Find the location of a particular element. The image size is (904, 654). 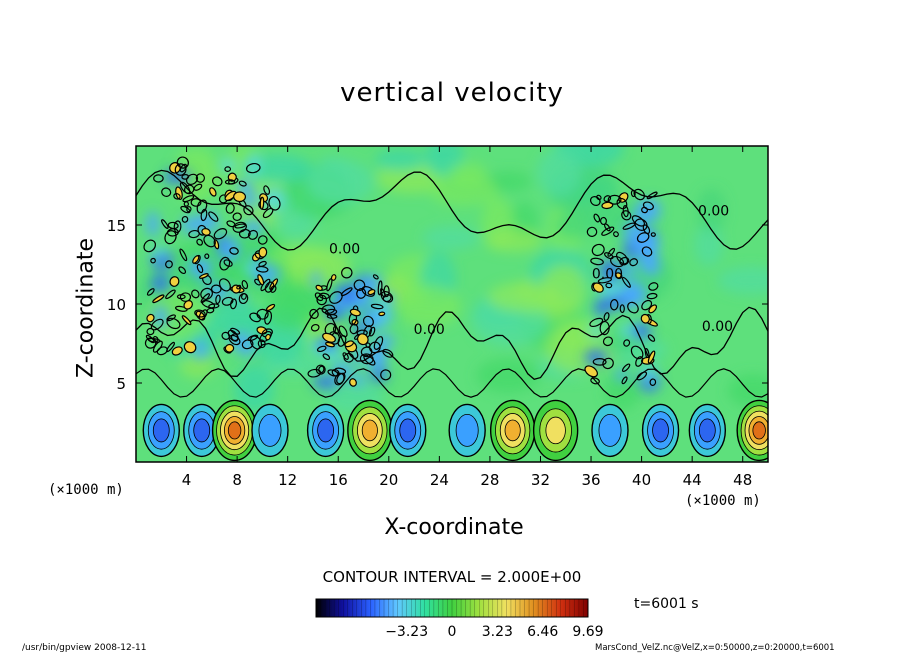

zero-contour-lower is located at coordinates (452, 343).